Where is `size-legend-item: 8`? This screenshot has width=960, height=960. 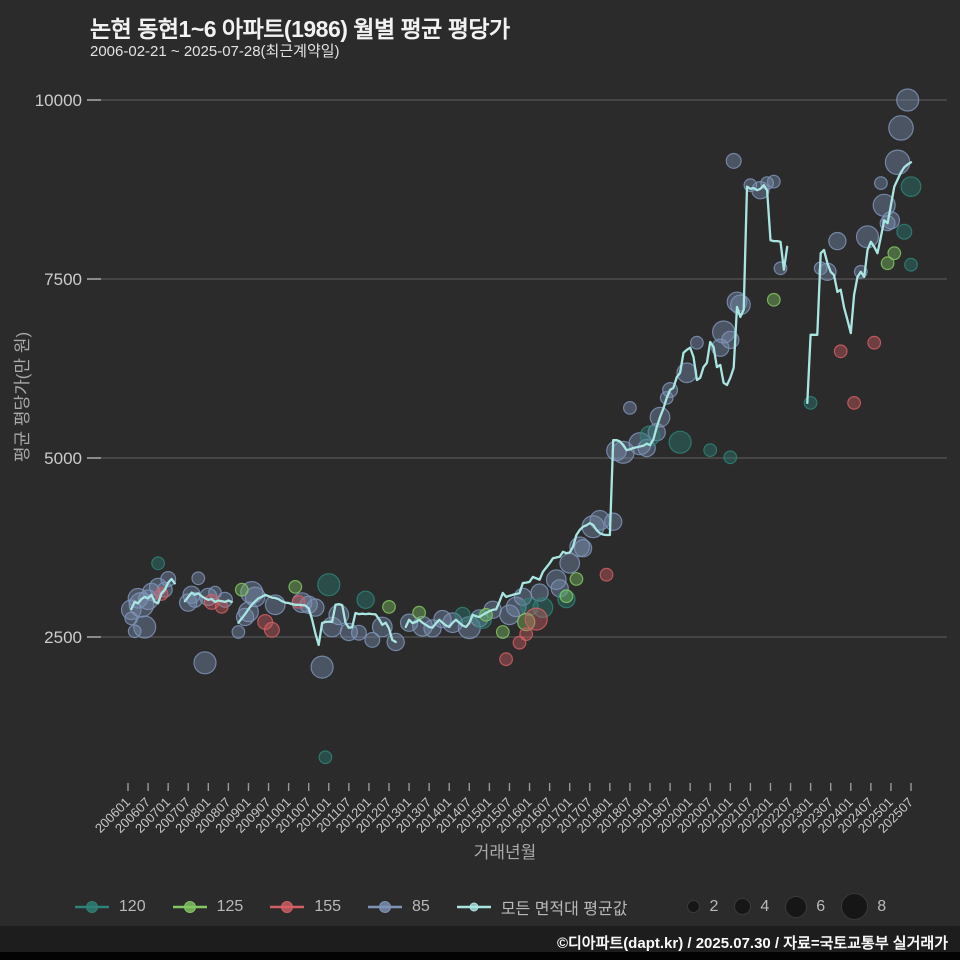
size-legend-item: 8 is located at coordinates (863, 906).